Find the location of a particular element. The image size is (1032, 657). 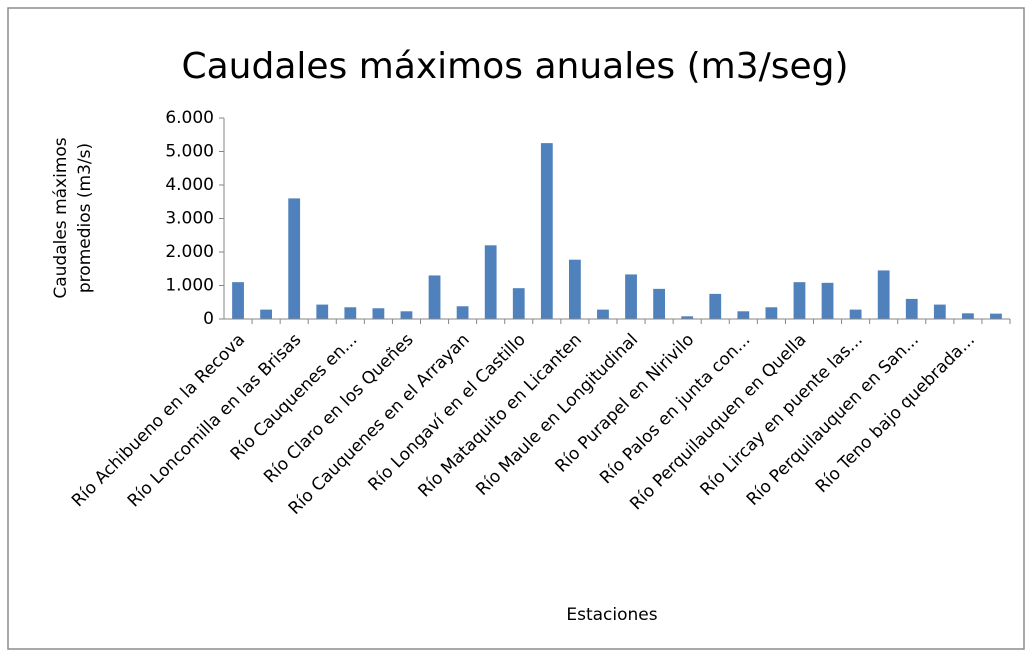

y-tick-label: 5.000 is located at coordinates (189, 152).